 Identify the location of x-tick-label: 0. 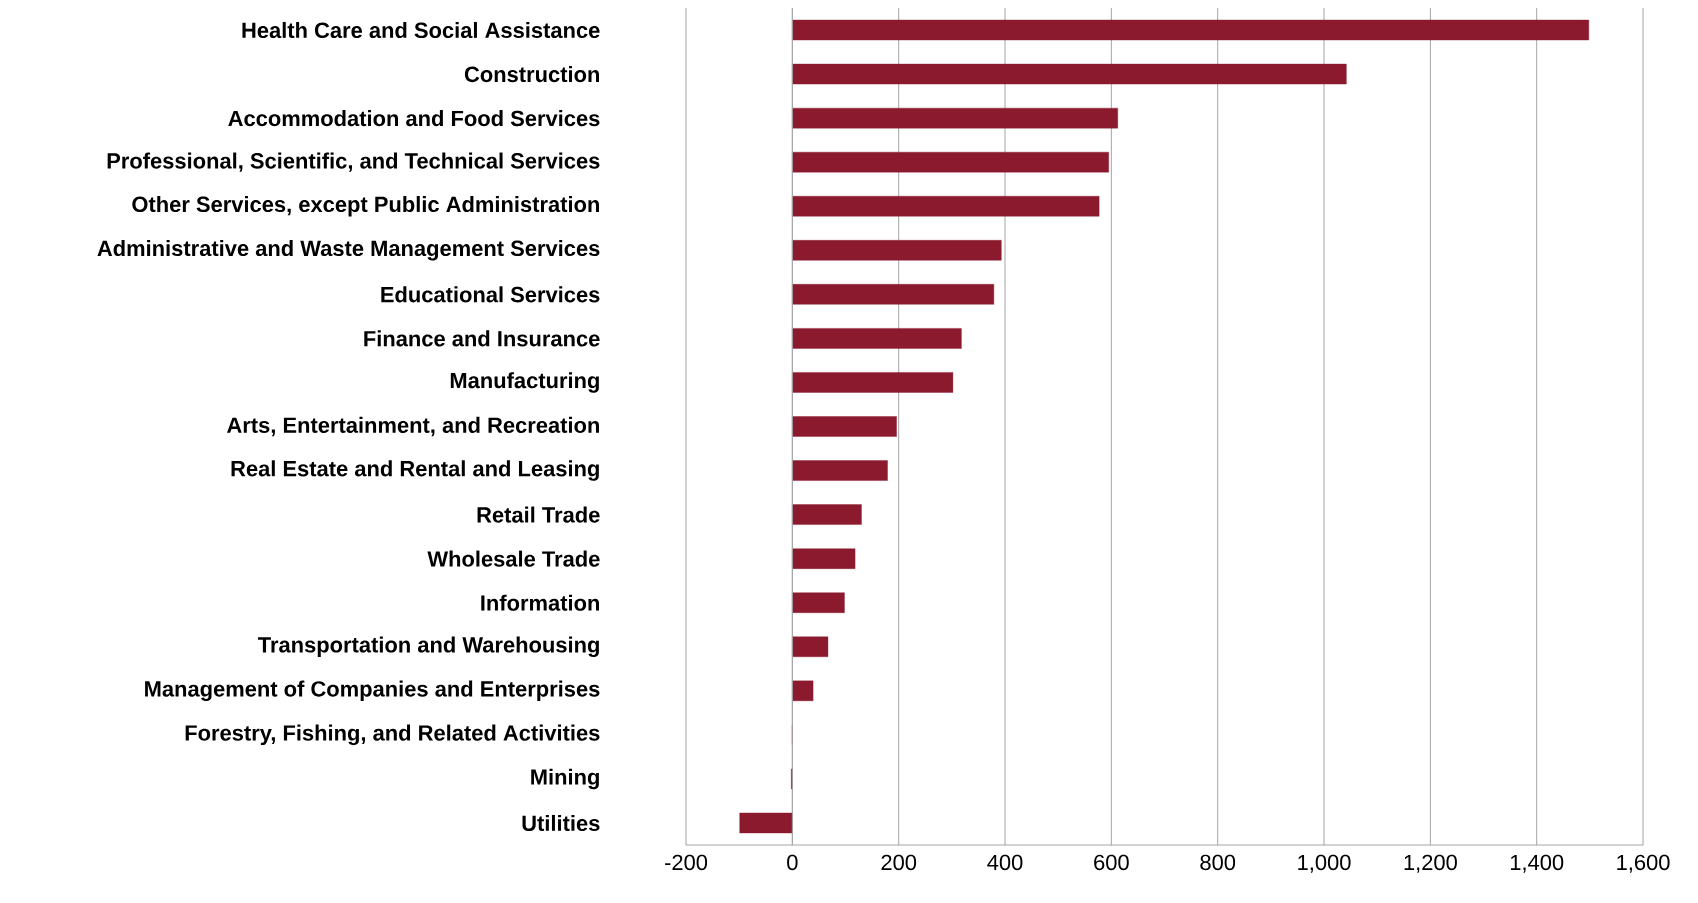
(792, 862).